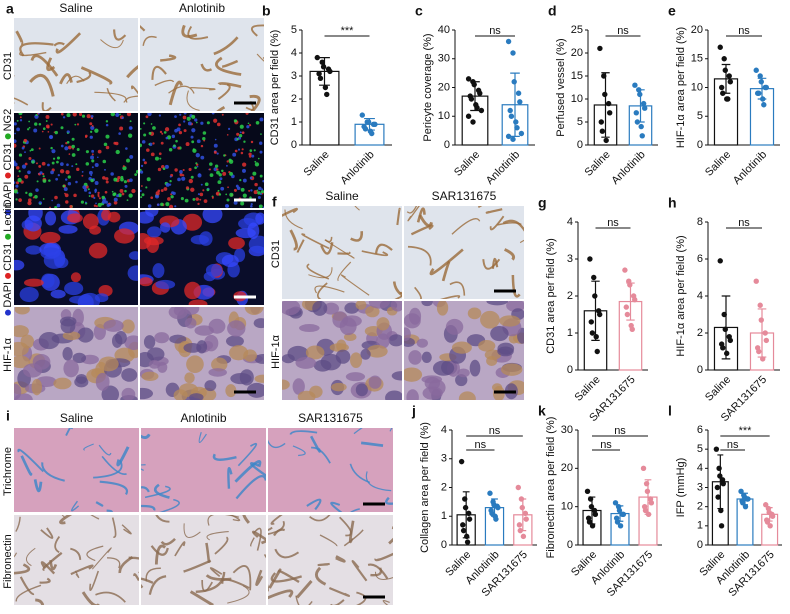  I want to click on row-label: HIF-1α, so click(276, 351).